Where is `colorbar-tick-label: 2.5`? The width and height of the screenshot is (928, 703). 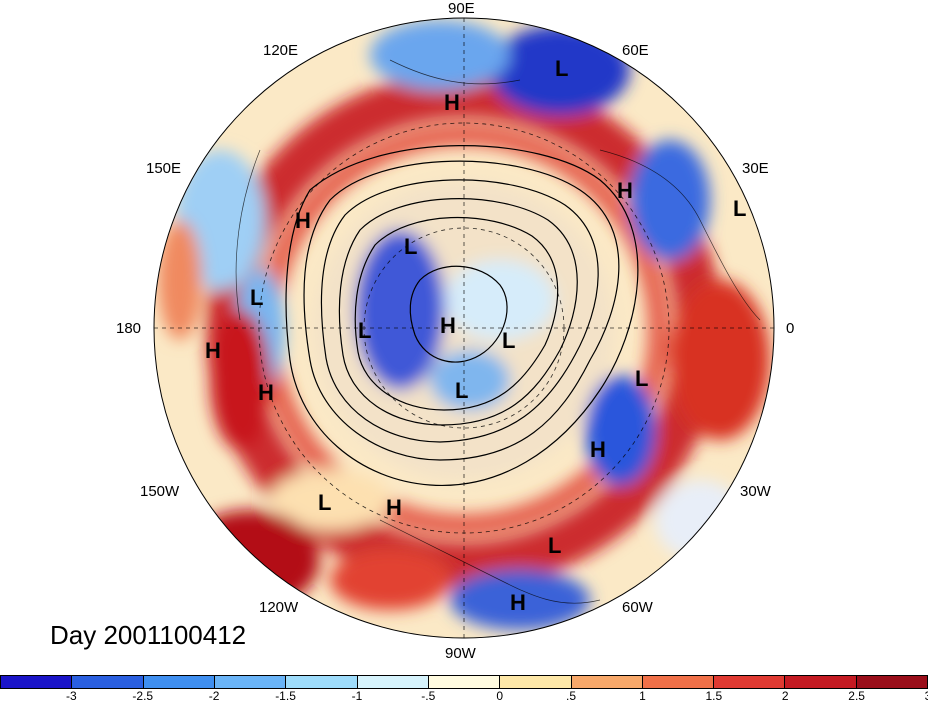
colorbar-tick-label: 2.5 is located at coordinates (856, 696).